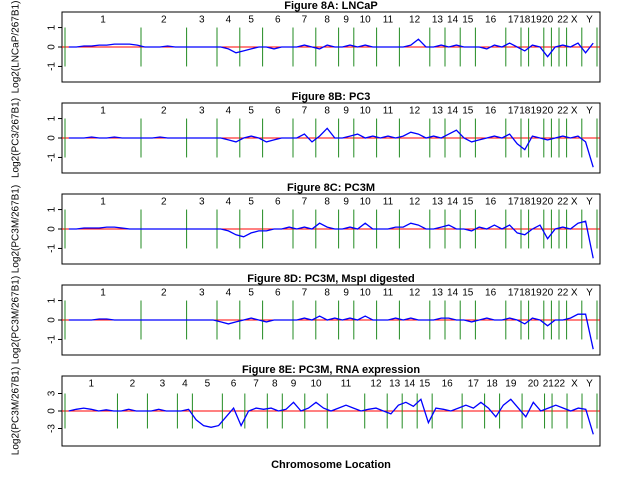 The height and width of the screenshot is (480, 623). Describe the element at coordinates (164, 202) in the screenshot. I see `chromosome-label: 2` at that location.